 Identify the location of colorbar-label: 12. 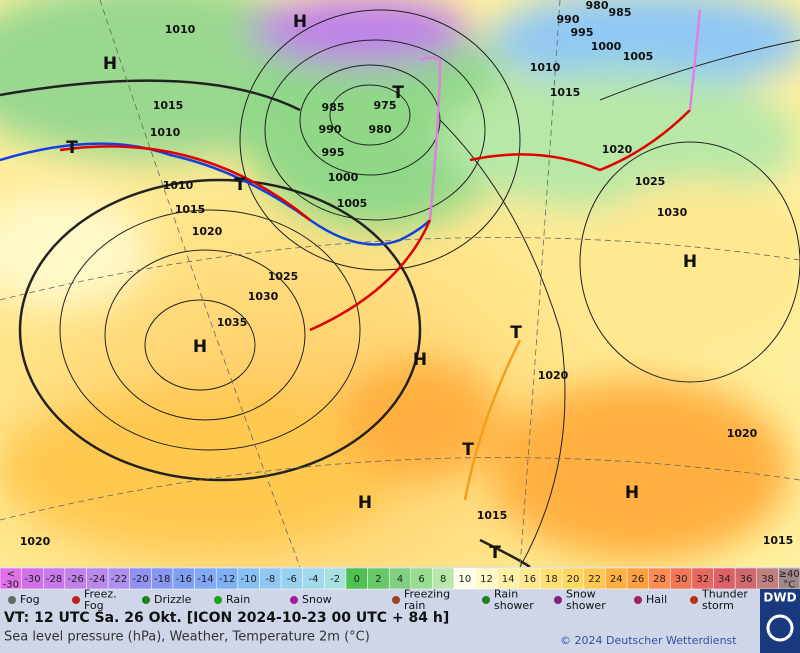
(486, 579).